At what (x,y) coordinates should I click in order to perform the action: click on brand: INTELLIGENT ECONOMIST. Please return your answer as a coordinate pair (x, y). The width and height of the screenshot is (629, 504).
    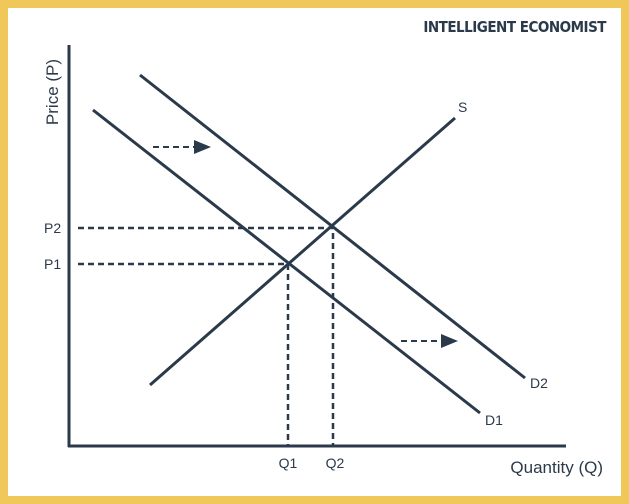
    Looking at the image, I should click on (515, 27).